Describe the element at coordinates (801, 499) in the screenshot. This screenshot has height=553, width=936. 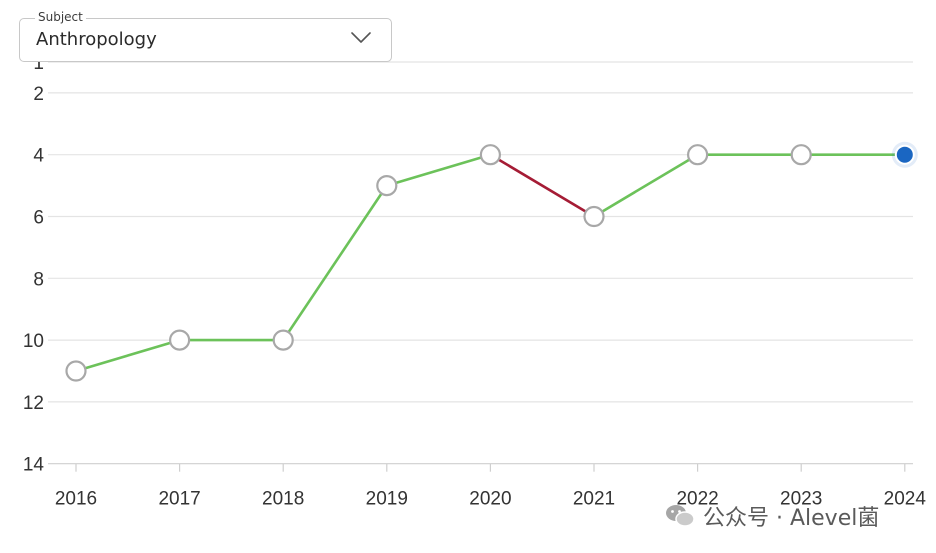
I see `x-tick-label: 2023` at that location.